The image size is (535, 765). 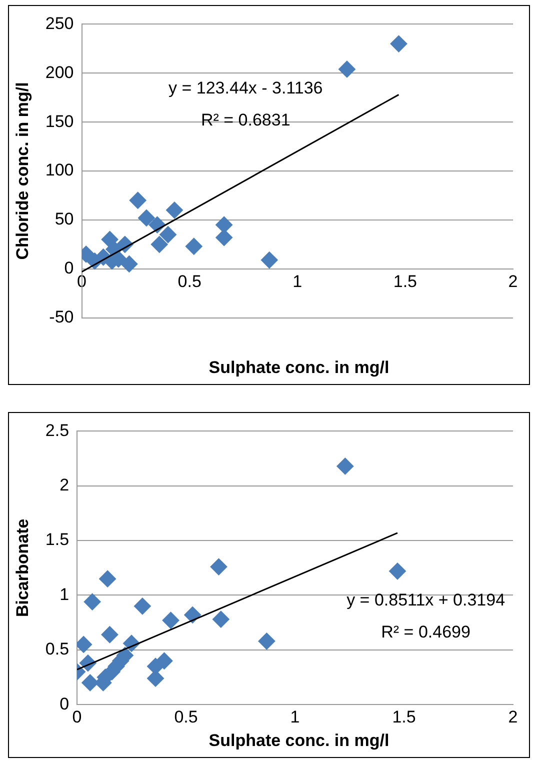 What do you see at coordinates (22, 171) in the screenshot?
I see `y-axis-title: Chloride conc. in mg/l` at bounding box center [22, 171].